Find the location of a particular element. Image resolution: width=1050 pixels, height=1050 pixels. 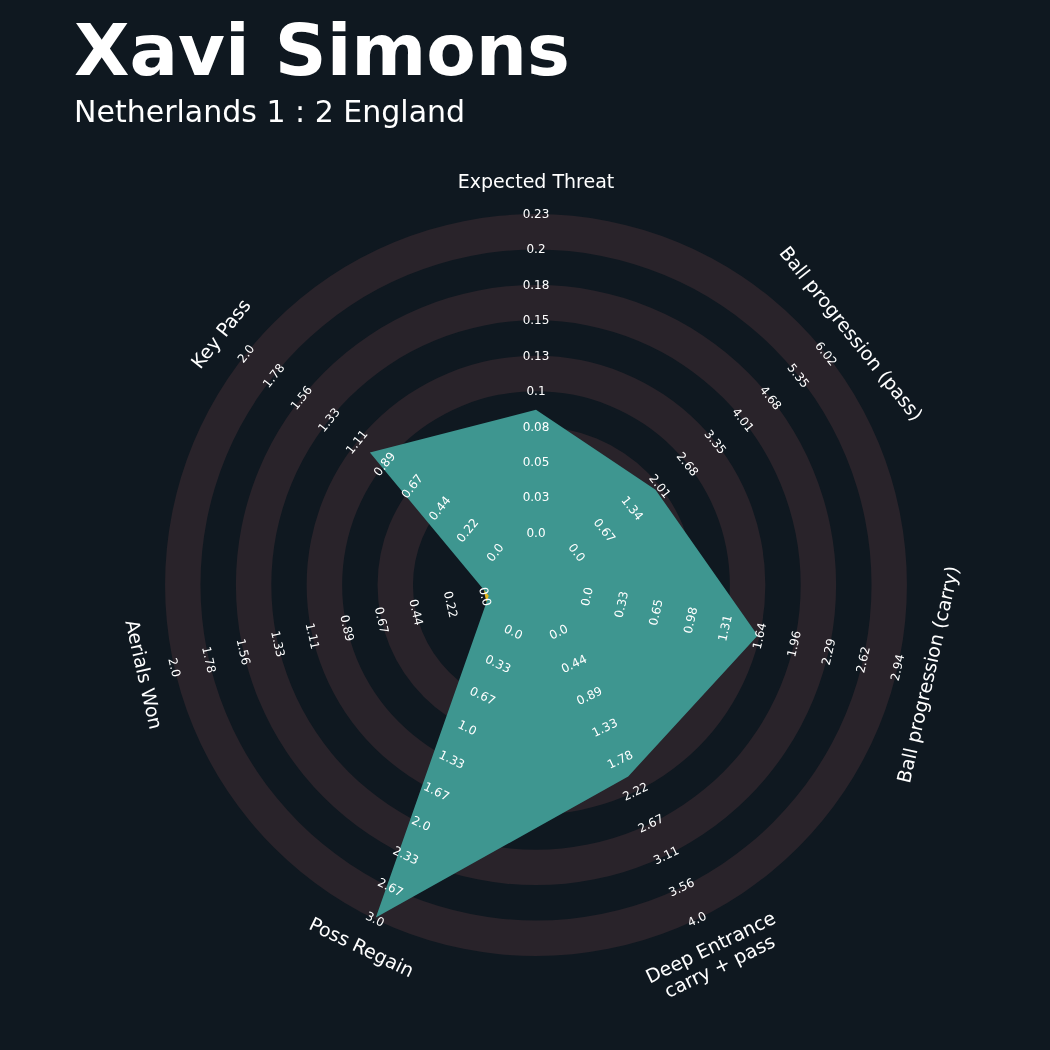

spoke-label: Expected Threat is located at coordinates (536, 181).